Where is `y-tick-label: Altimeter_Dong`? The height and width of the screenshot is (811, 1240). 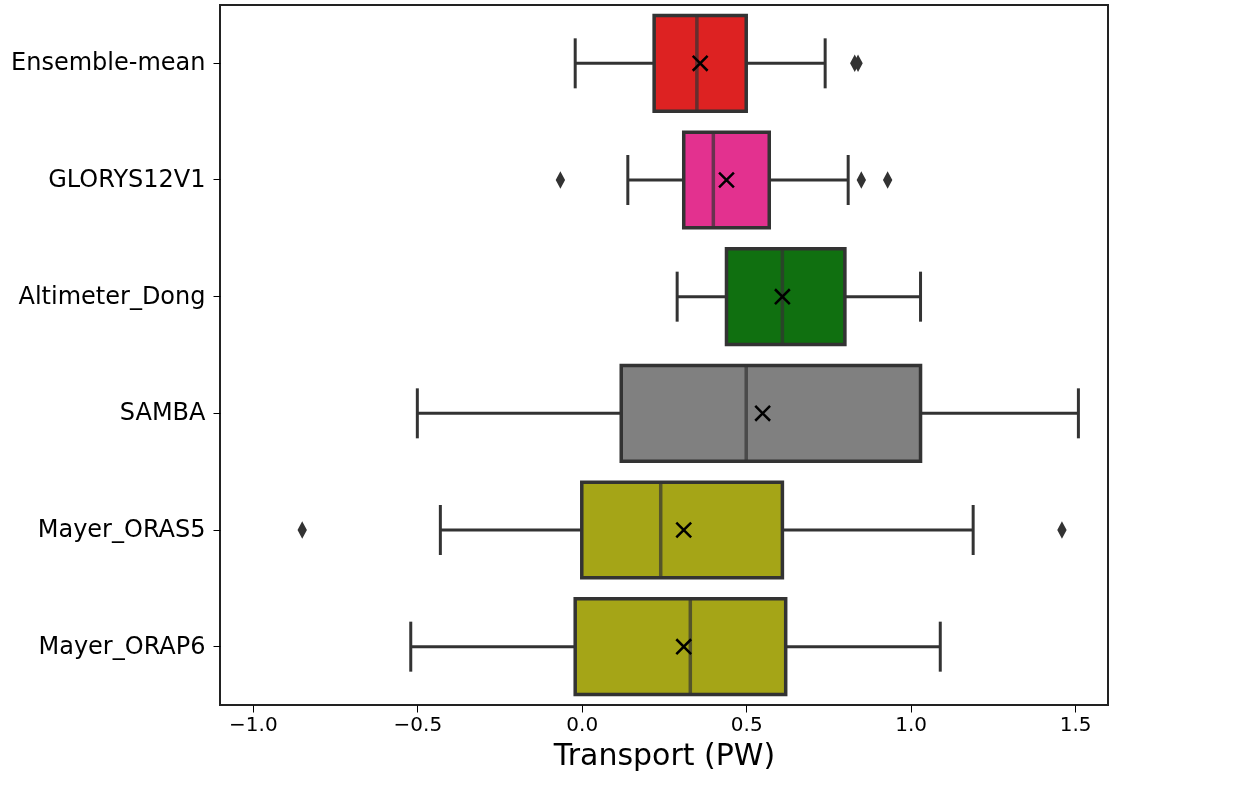
y-tick-label: Altimeter_Dong is located at coordinates (112, 295).